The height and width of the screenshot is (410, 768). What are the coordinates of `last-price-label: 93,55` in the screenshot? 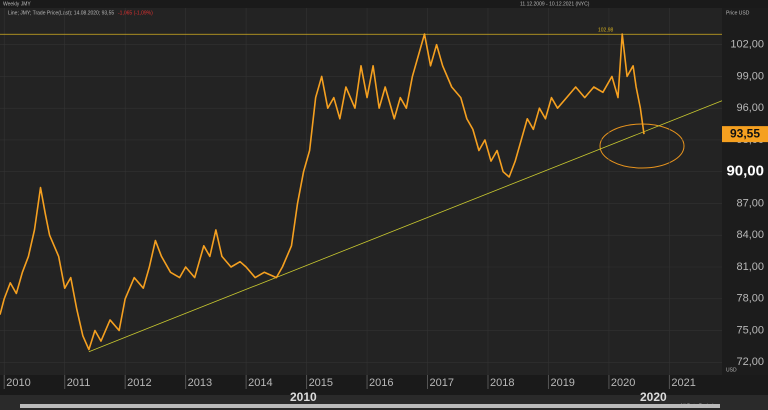 It's located at (745, 133).